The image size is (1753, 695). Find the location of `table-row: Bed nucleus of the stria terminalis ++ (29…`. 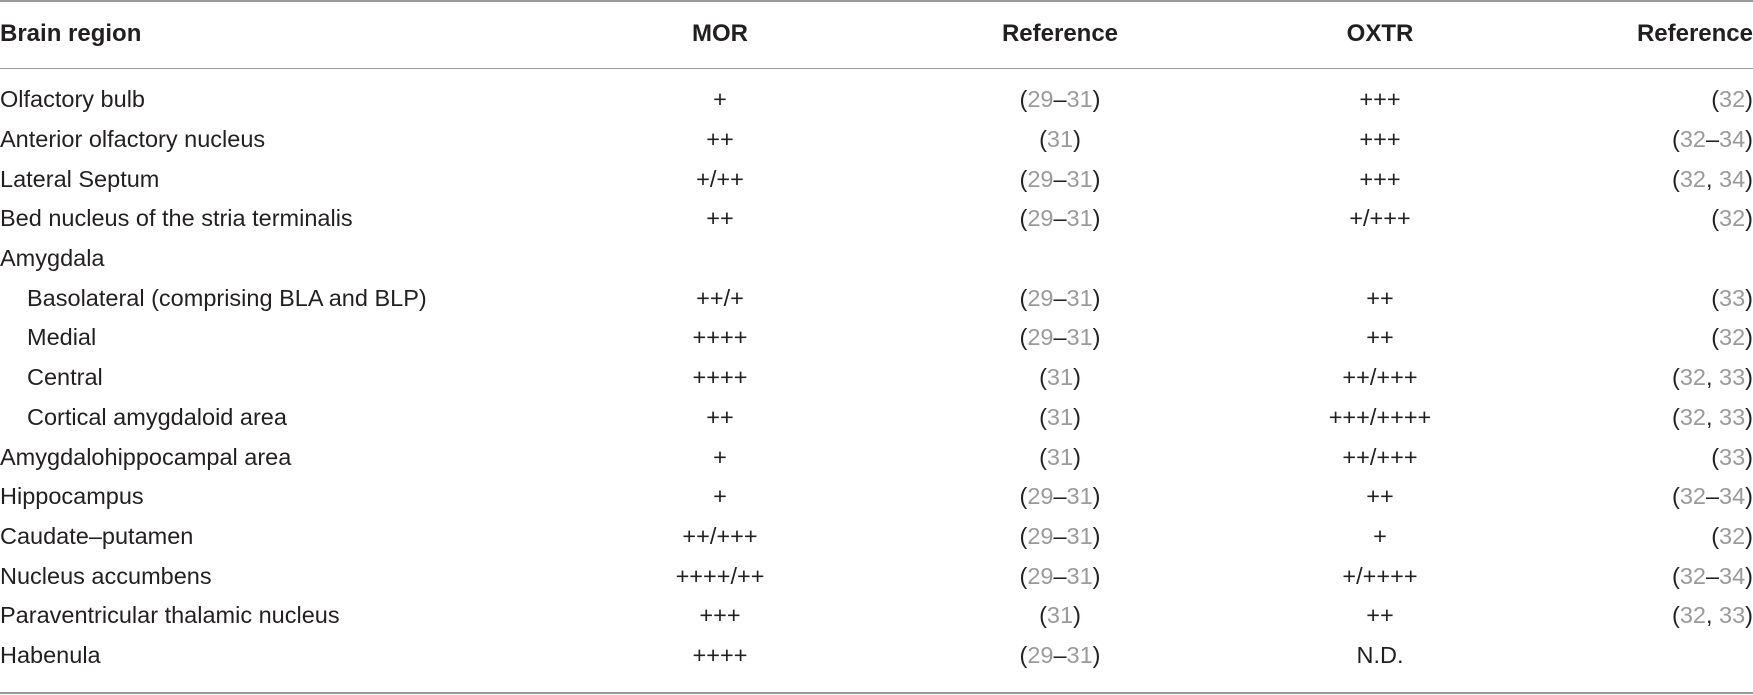

table-row: Bed nucleus of the stria terminalis ++ (29… is located at coordinates (876, 219).